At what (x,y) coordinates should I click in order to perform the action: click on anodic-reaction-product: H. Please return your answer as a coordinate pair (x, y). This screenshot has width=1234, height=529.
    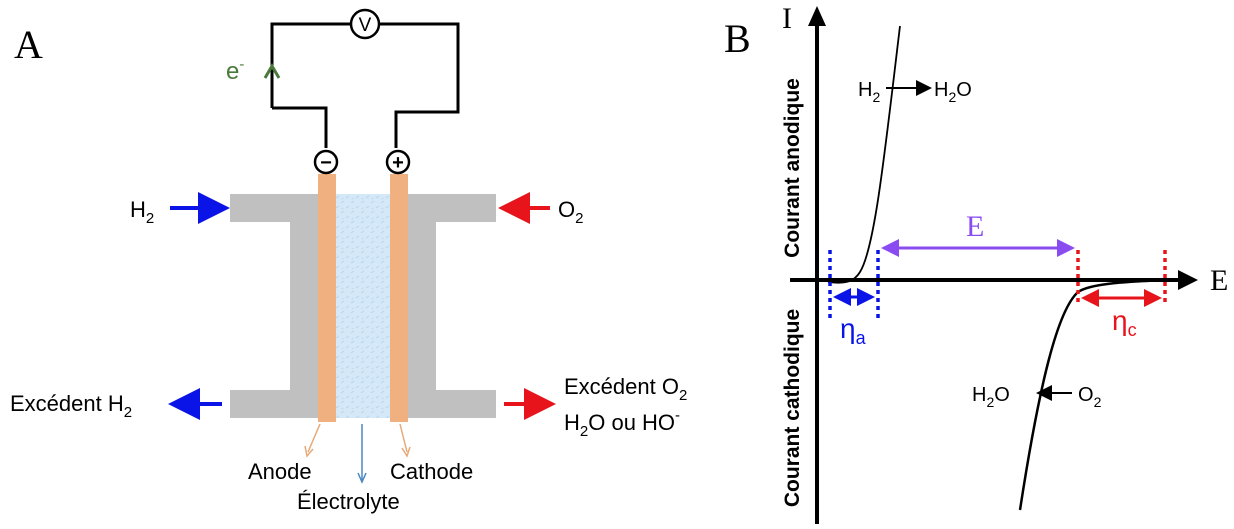
    Looking at the image, I should click on (941, 90).